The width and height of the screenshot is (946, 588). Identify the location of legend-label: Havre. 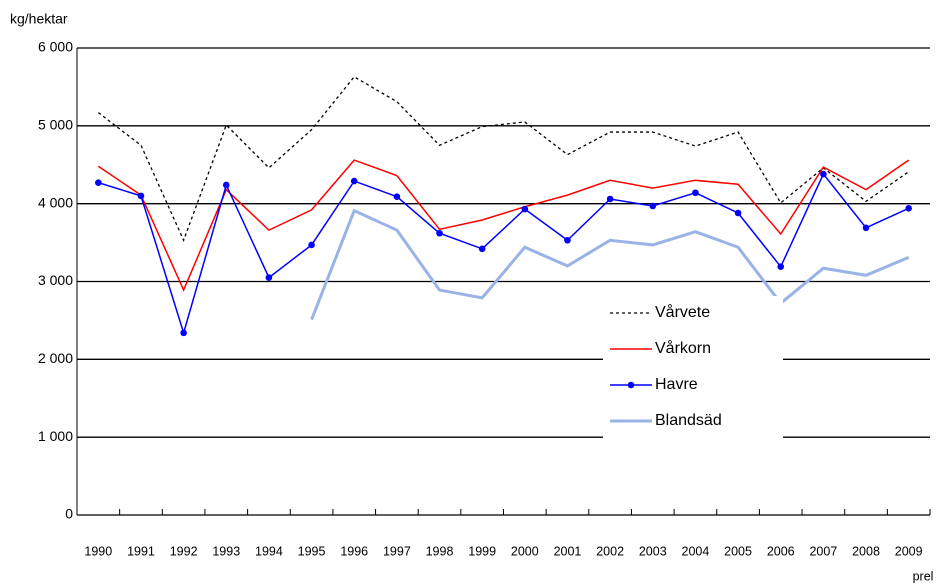
(676, 384).